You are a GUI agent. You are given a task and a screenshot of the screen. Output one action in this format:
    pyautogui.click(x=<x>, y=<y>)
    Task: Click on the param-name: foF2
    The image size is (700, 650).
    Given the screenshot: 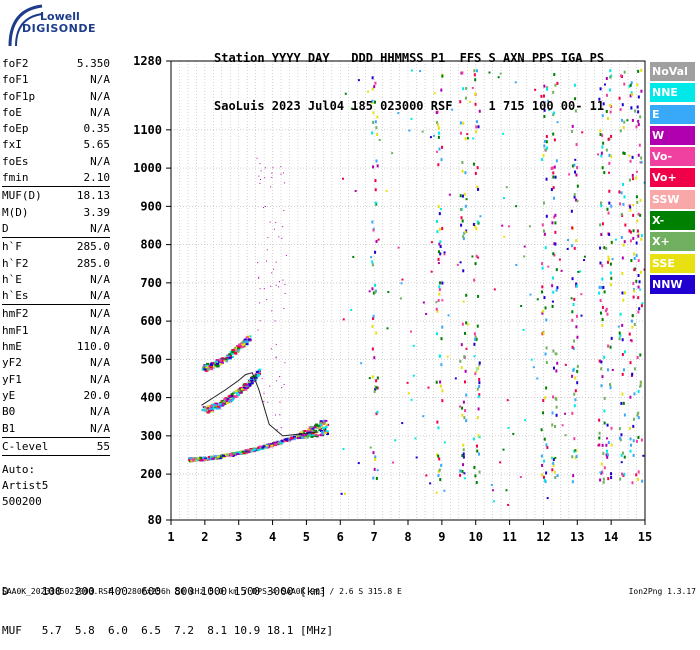 What is the action you would take?
    pyautogui.click(x=15, y=63)
    